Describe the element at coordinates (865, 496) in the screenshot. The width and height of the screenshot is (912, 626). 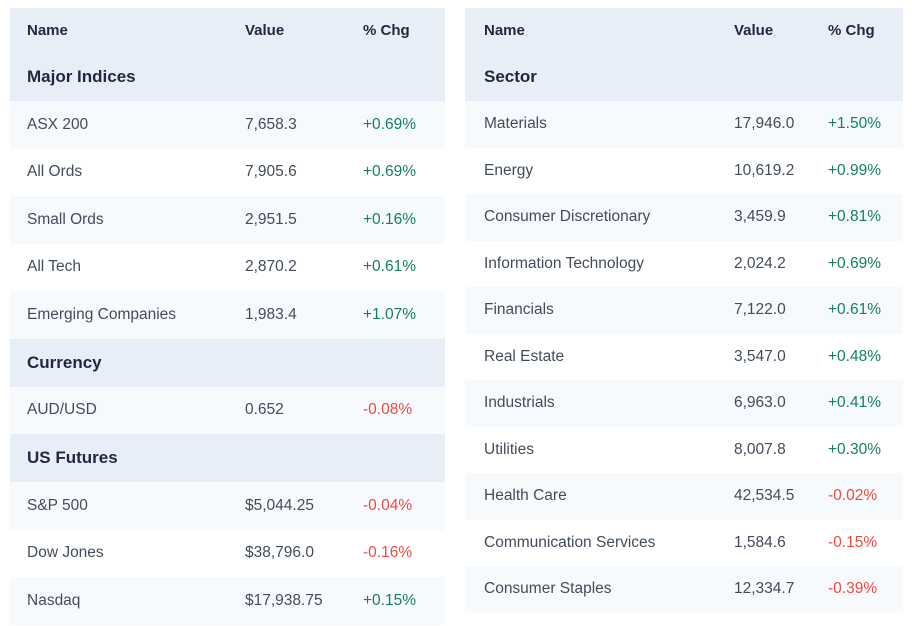
I see `instrument-change: -0.02%` at that location.